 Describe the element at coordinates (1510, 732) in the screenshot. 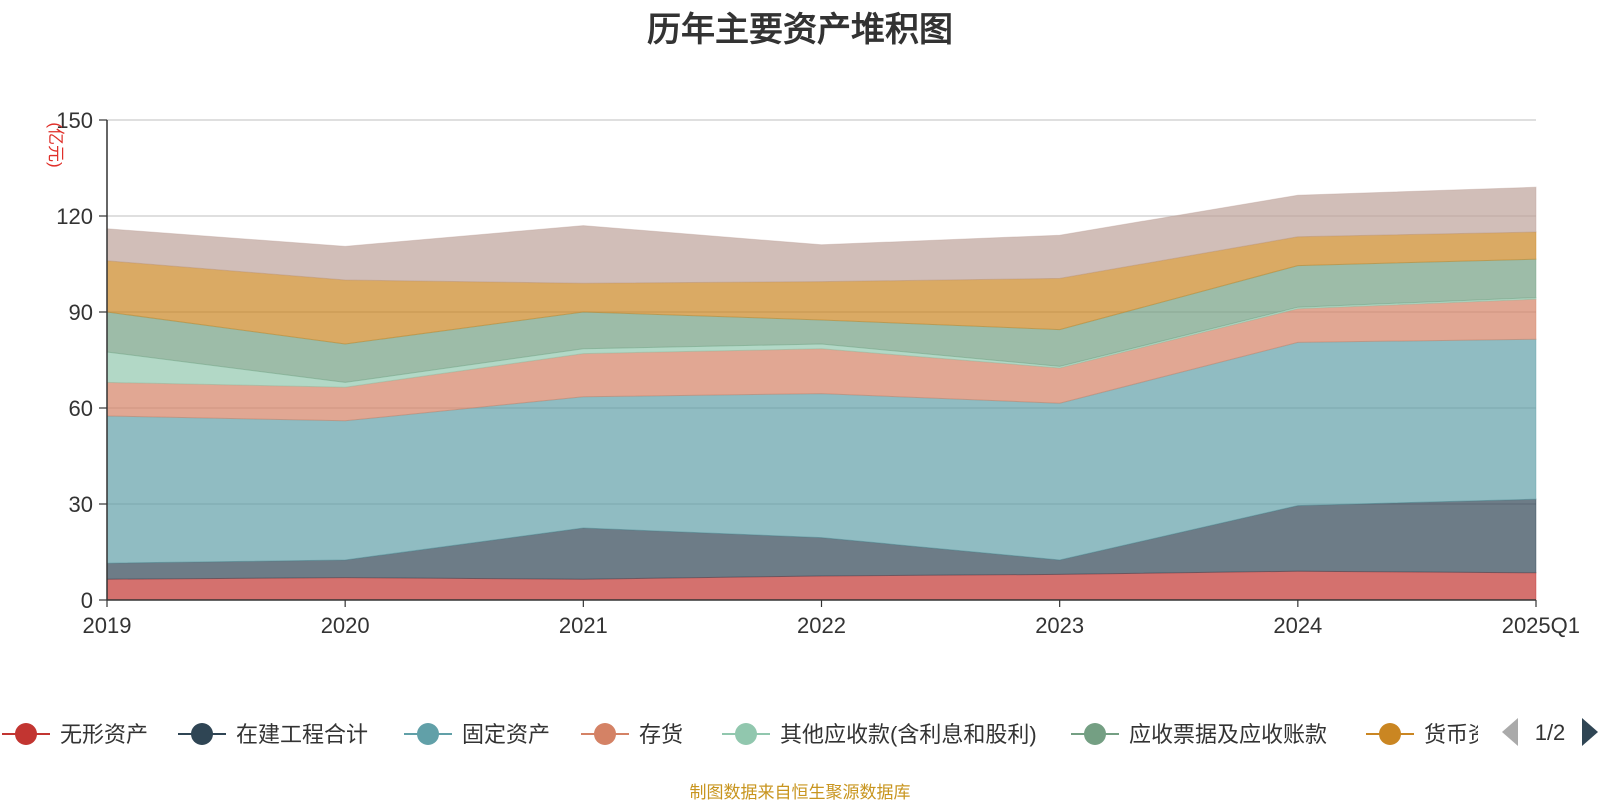

I see `legend-prev-page-icon` at that location.